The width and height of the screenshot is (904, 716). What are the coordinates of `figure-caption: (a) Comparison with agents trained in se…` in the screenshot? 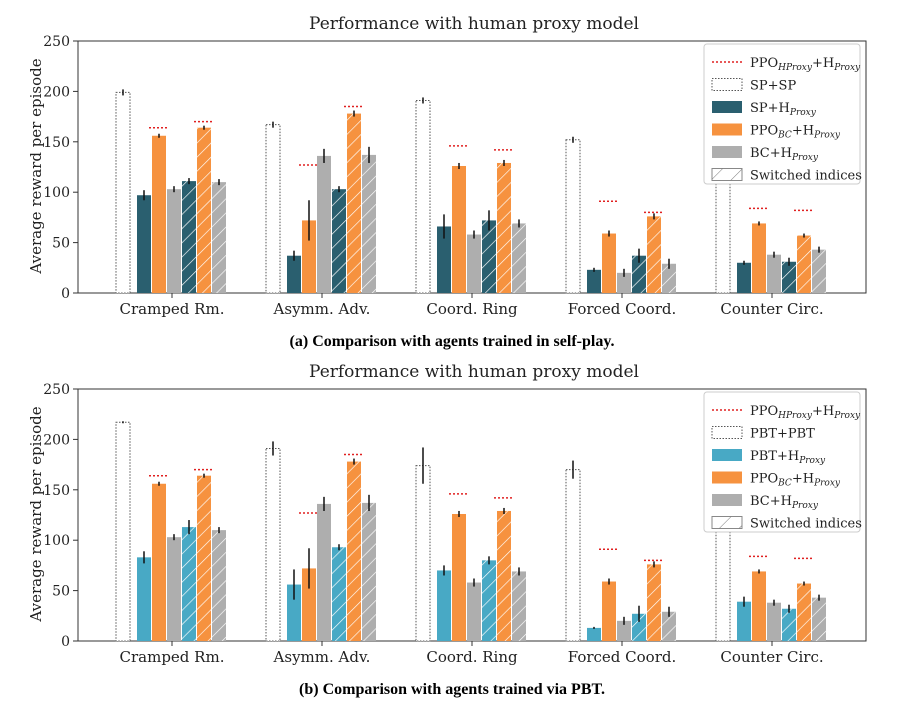 It's located at (452, 341).